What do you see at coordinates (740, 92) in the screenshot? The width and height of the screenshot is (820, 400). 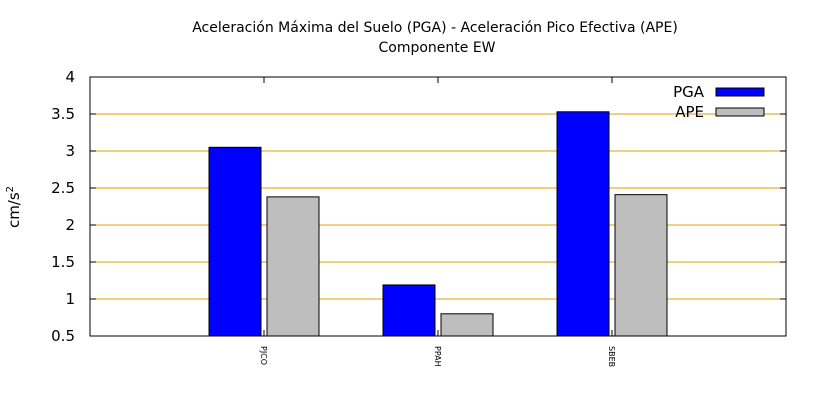 I see `legend-swatch-pga` at bounding box center [740, 92].